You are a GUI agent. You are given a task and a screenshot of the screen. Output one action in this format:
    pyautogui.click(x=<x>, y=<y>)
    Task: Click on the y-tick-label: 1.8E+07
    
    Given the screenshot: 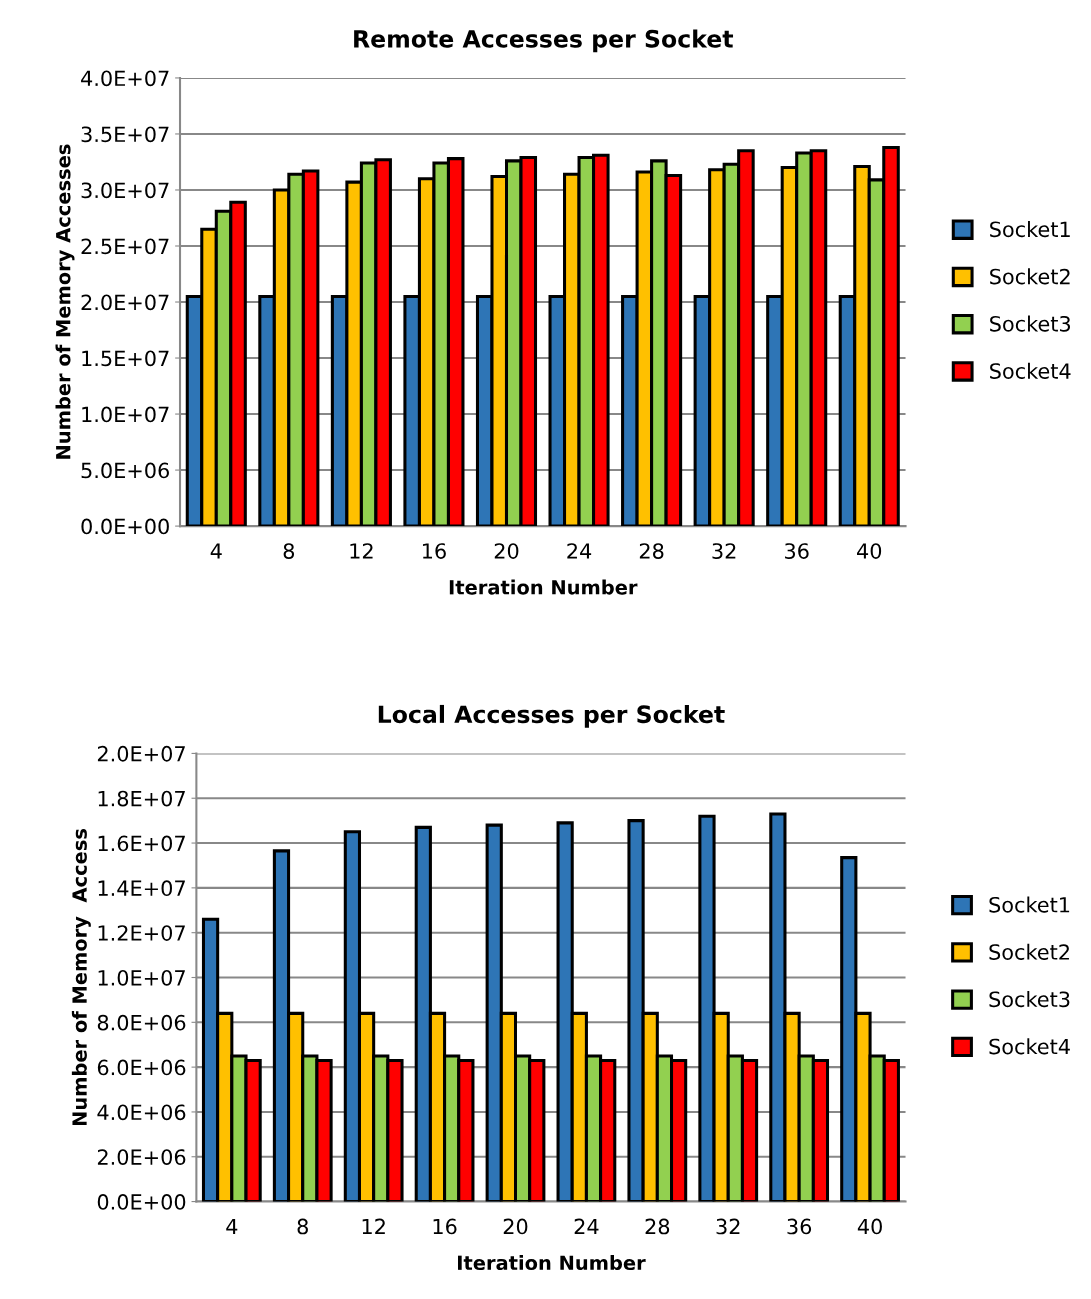 What is the action you would take?
    pyautogui.click(x=141, y=798)
    